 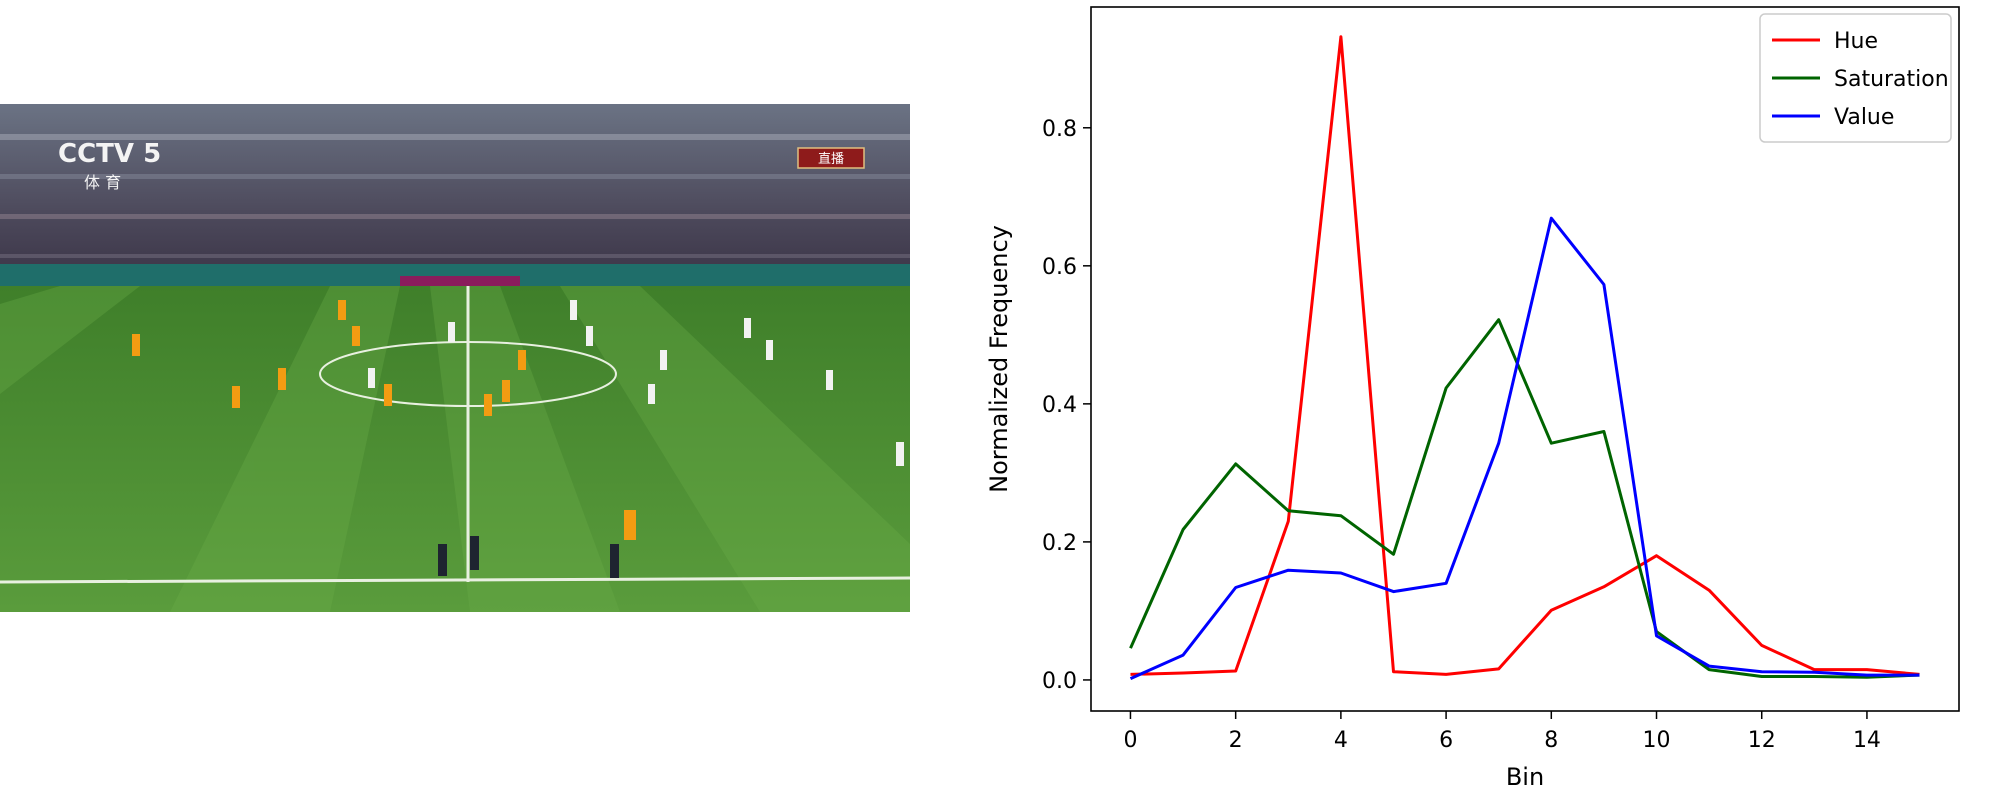 I want to click on legend-label: Saturation, so click(x=1891, y=79).